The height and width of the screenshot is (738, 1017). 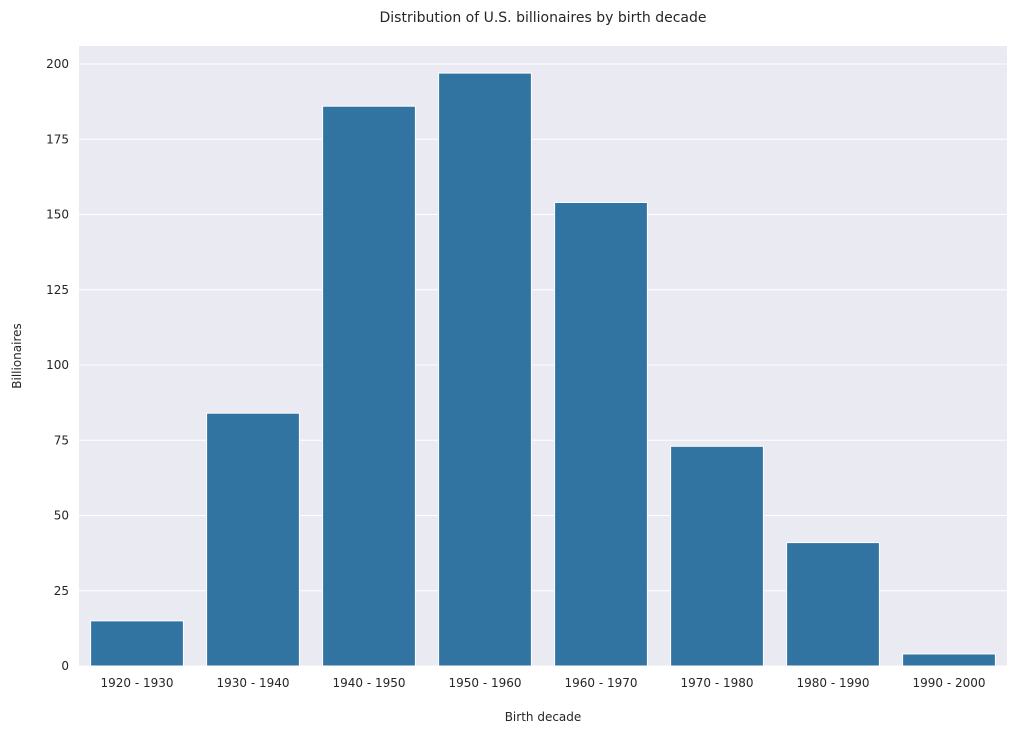 I want to click on y-tick-labels: 0 25 50 75 100 125 150 175 200, so click(x=57, y=365).